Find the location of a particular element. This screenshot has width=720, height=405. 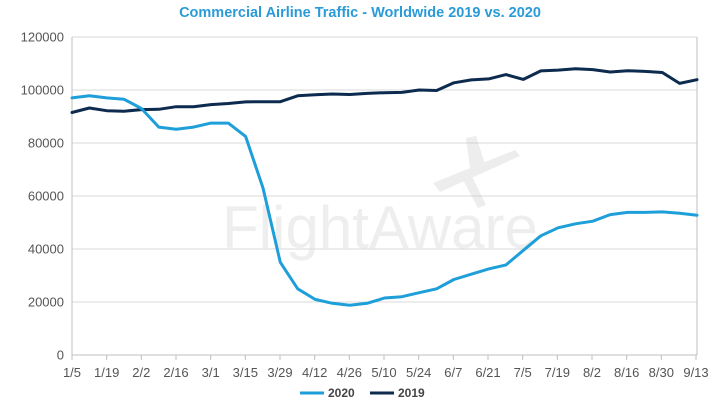

series-line-2019 is located at coordinates (384, 90).